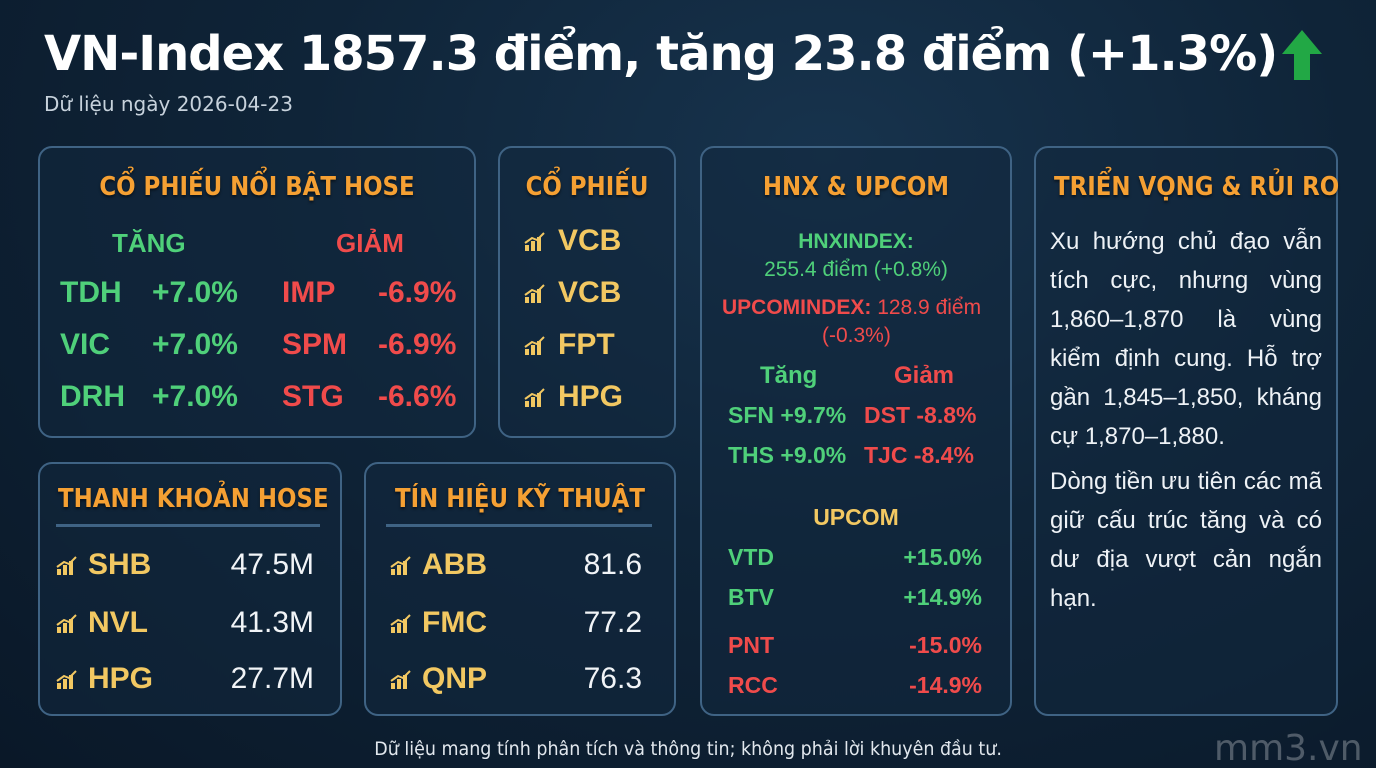  I want to click on hnx-loser-row: DST -8.8%, so click(920, 415).